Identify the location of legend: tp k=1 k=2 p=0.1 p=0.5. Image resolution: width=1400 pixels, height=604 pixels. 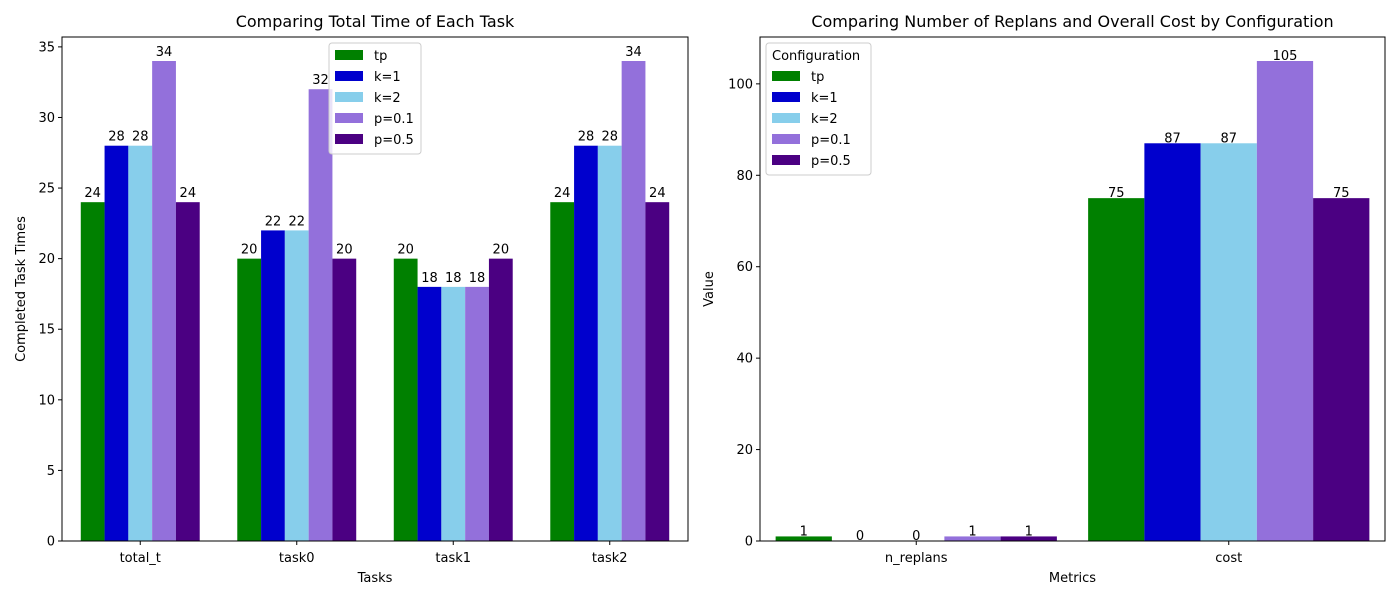
(375, 98).